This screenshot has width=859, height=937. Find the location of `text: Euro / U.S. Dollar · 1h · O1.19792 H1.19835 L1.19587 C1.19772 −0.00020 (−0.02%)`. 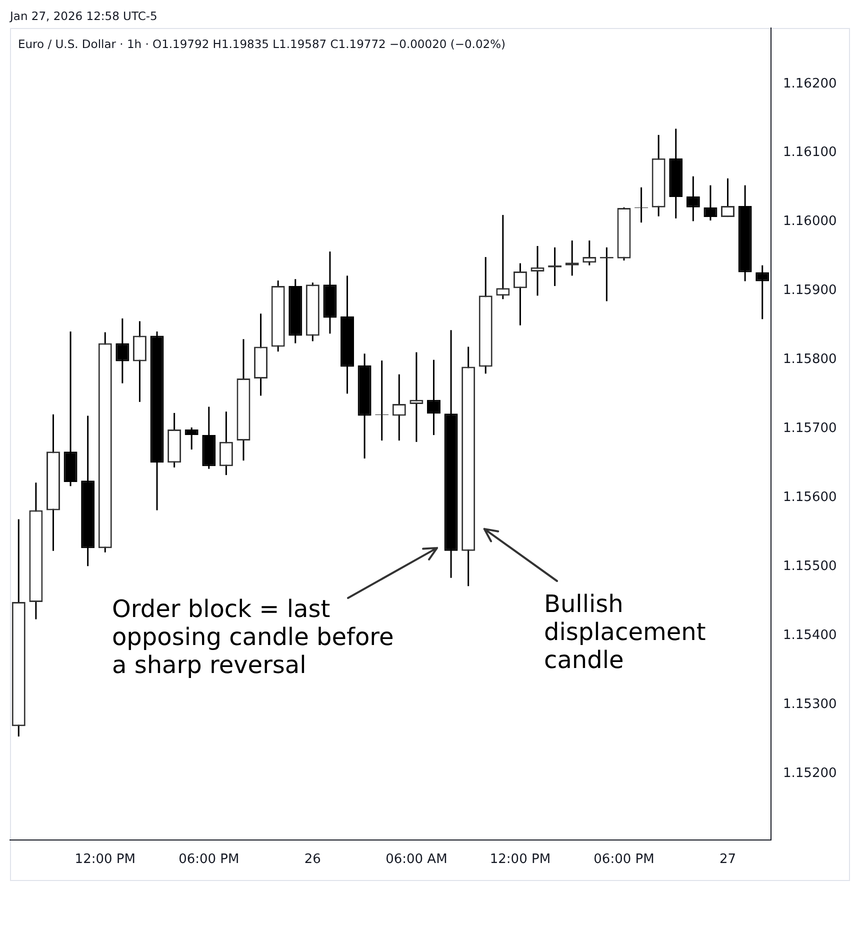

text: Euro / U.S. Dollar · 1h · O1.19792 H1.19835 L1.19587 C1.19772 −0.00020 (−0.02%) is located at coordinates (262, 44).